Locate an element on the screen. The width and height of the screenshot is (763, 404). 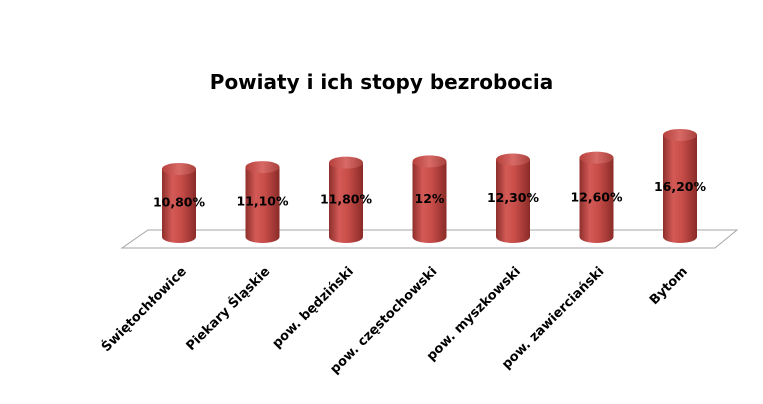
x-tick-label: Bytom is located at coordinates (669, 286).